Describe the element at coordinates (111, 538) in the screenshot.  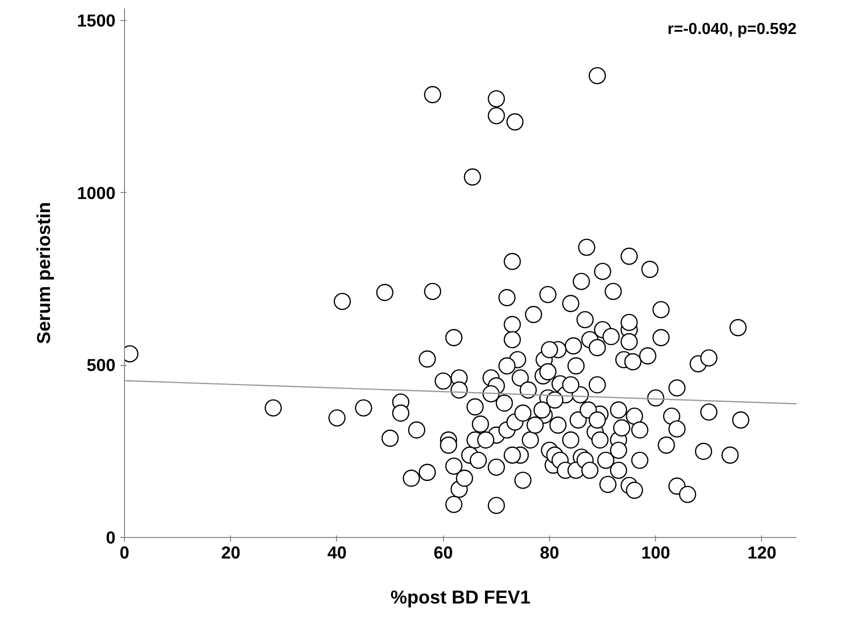
I see `y-tick-label: 0` at that location.